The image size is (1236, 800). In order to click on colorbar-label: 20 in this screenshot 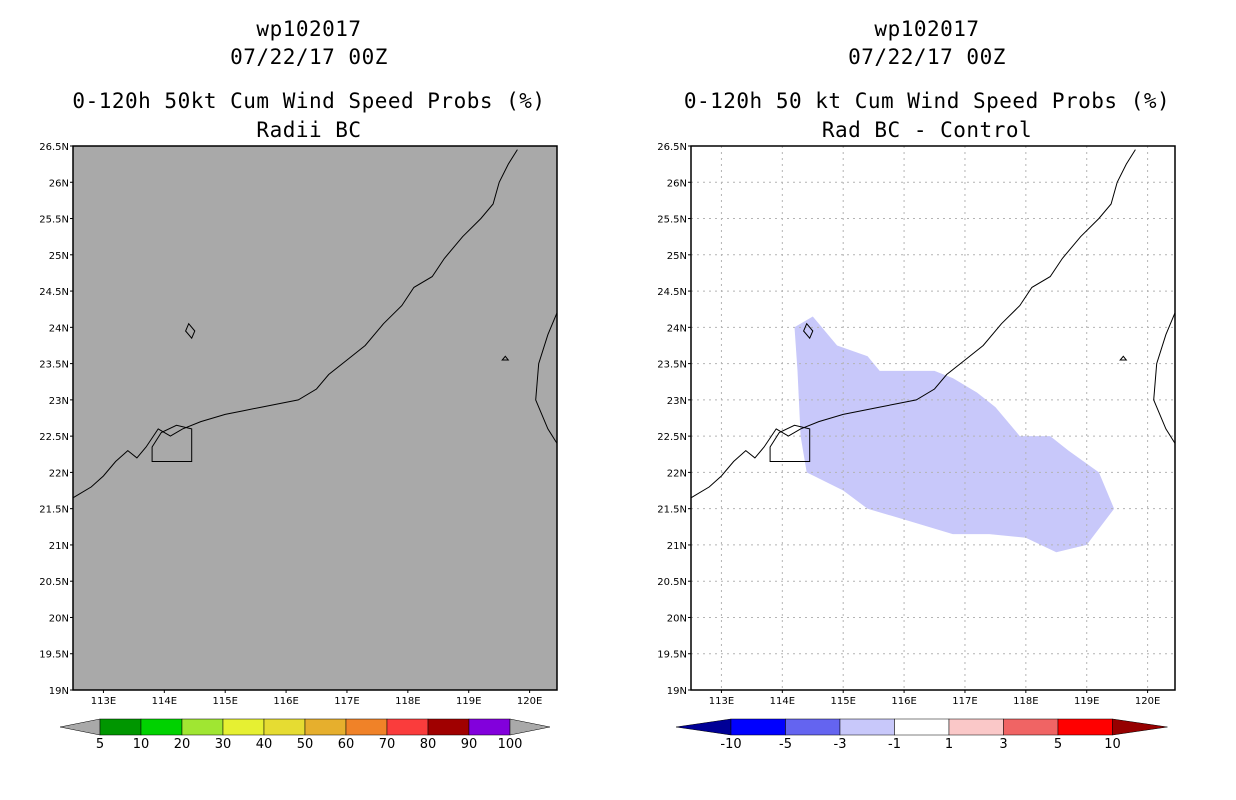, I will do `click(182, 744)`.